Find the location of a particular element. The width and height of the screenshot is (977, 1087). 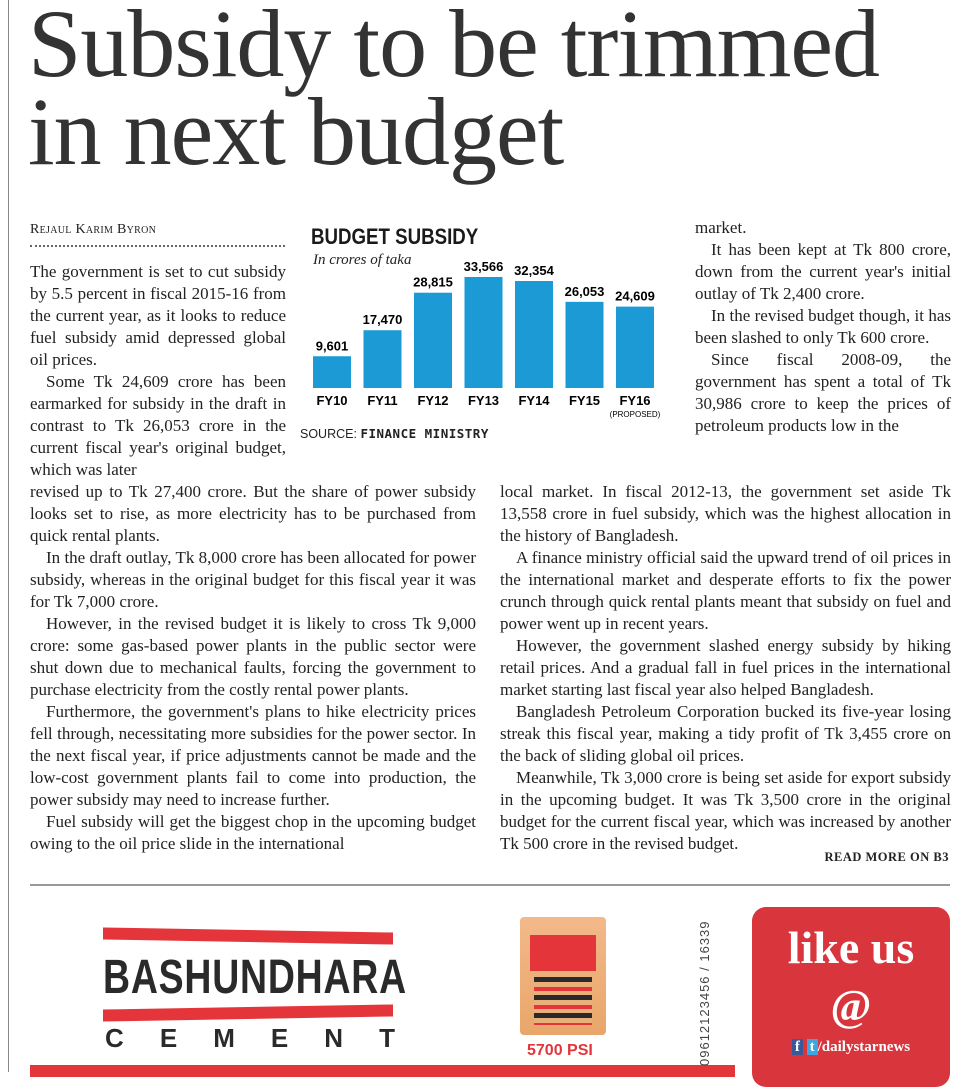

ad-psi: 5700 PSI is located at coordinates (560, 1050).